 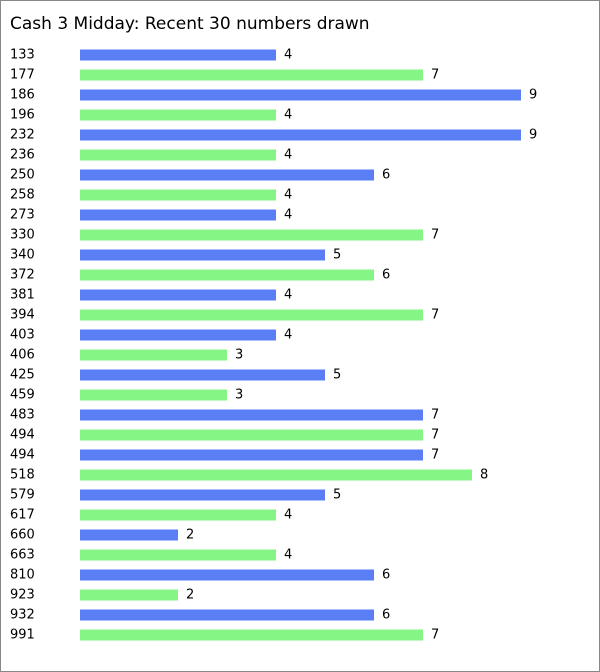 What do you see at coordinates (22, 75) in the screenshot?
I see `category-label: 177` at bounding box center [22, 75].